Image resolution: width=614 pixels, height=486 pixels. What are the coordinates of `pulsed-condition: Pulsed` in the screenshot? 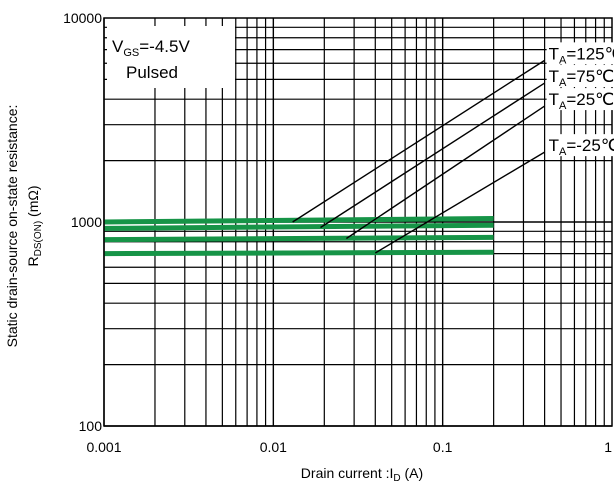 It's located at (152, 72).